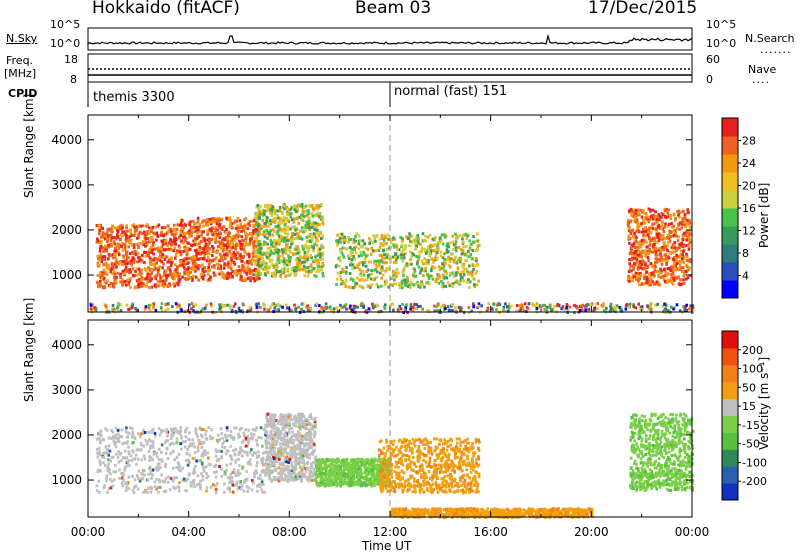 This screenshot has width=800, height=554. I want to click on nsky-label: N.Sky, so click(22, 38).